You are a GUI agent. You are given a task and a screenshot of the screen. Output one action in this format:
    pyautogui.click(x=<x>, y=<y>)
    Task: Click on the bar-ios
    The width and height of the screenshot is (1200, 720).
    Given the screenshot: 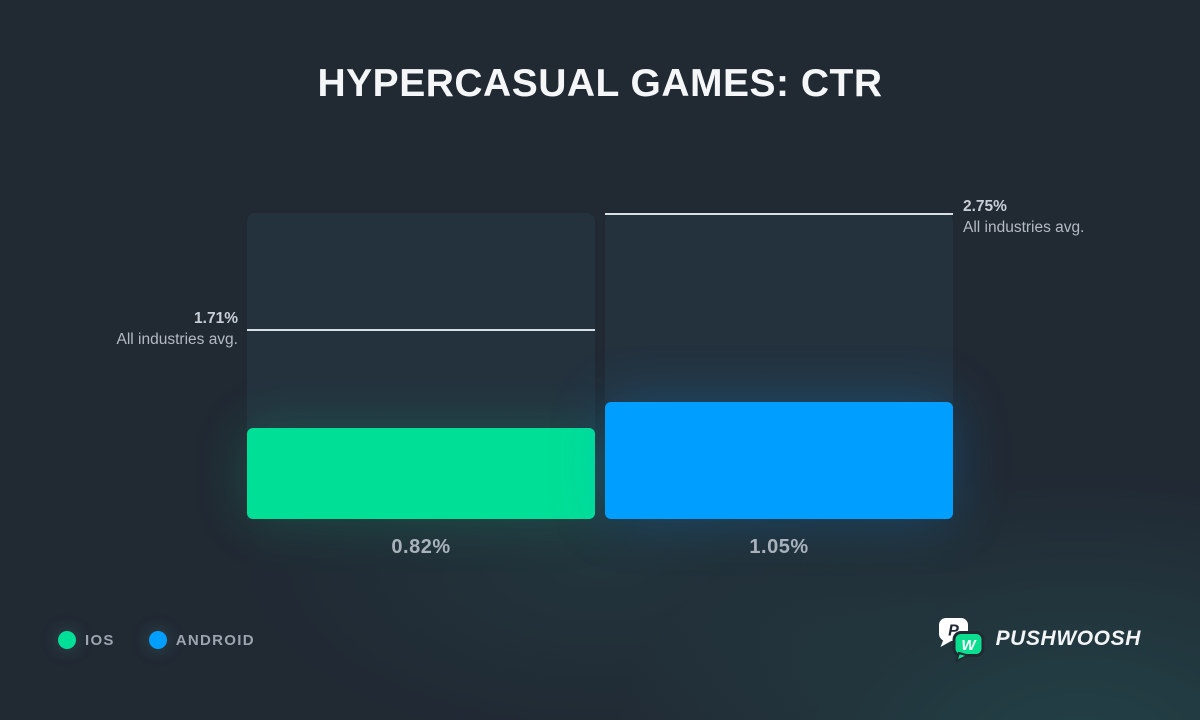 What is the action you would take?
    pyautogui.click(x=421, y=473)
    